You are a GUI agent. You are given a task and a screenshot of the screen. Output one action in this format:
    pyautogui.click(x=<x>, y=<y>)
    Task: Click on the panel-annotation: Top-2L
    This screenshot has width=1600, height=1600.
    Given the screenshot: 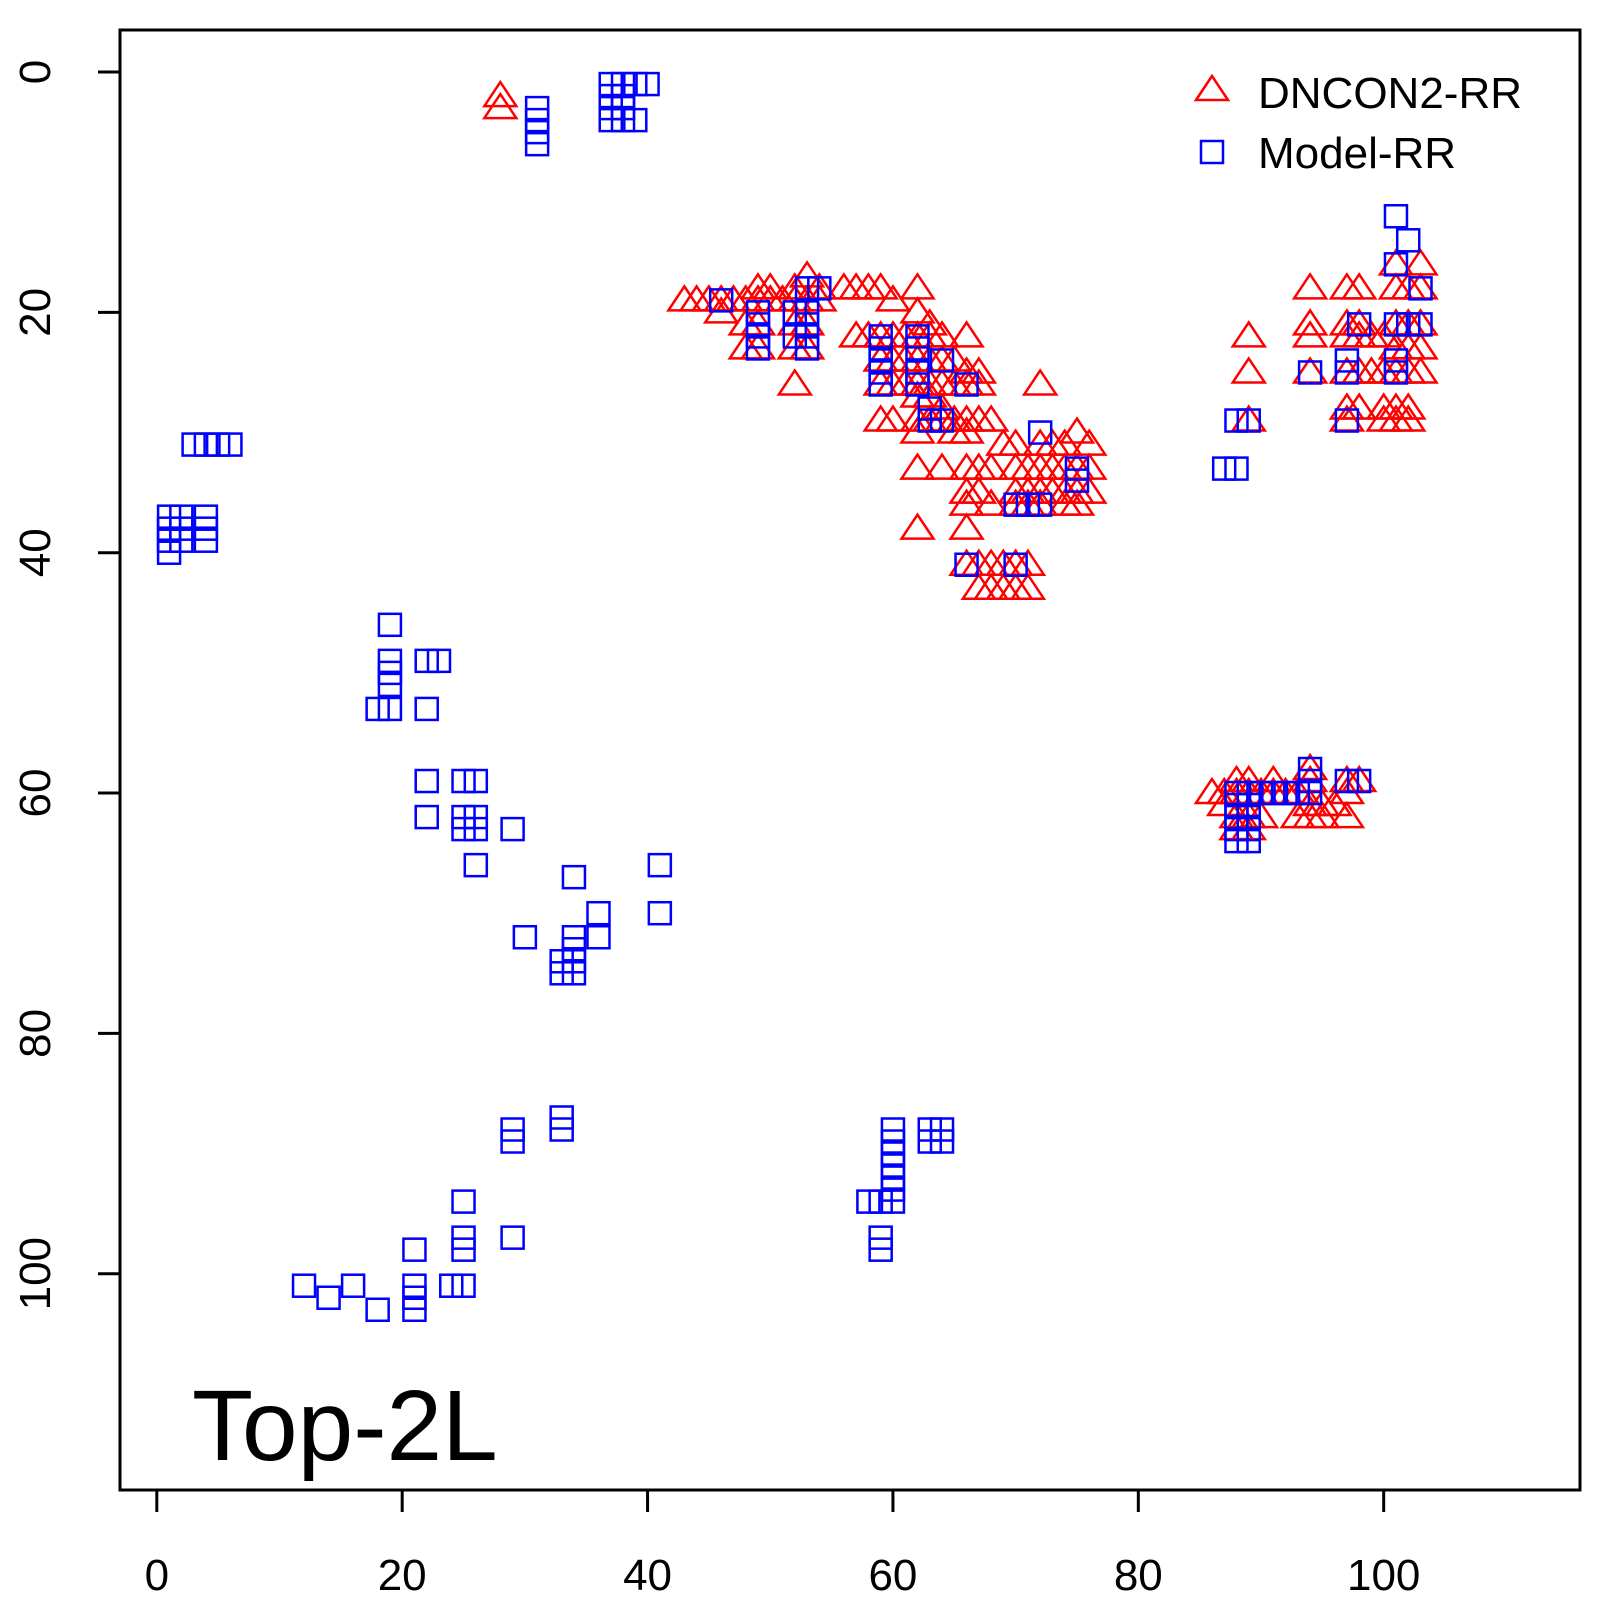 What is the action you would take?
    pyautogui.click(x=345, y=1426)
    